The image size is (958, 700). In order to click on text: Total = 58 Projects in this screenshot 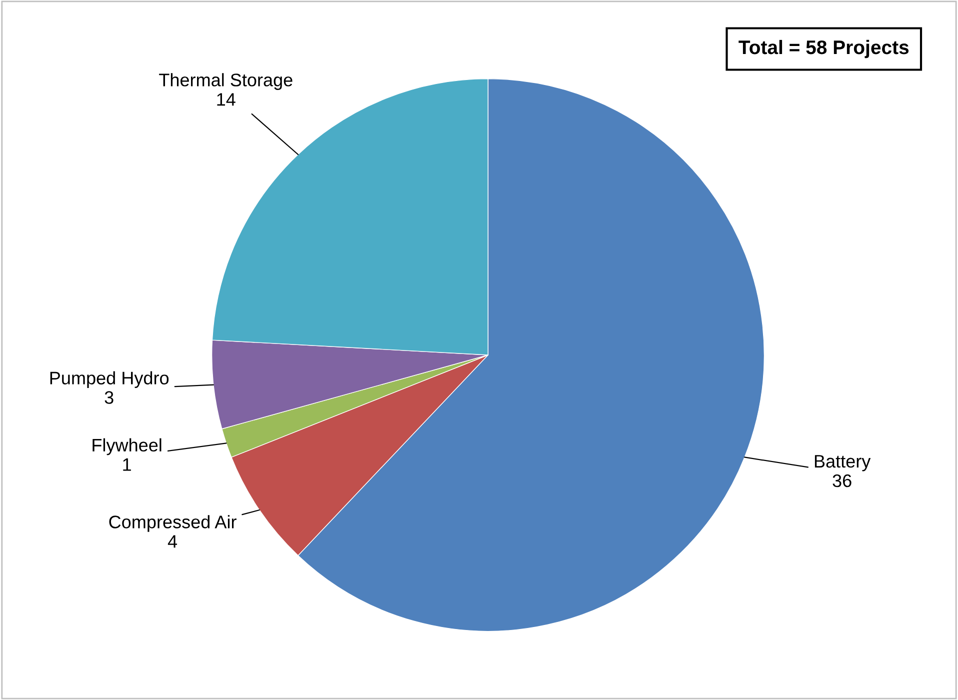, I will do `click(823, 49)`.